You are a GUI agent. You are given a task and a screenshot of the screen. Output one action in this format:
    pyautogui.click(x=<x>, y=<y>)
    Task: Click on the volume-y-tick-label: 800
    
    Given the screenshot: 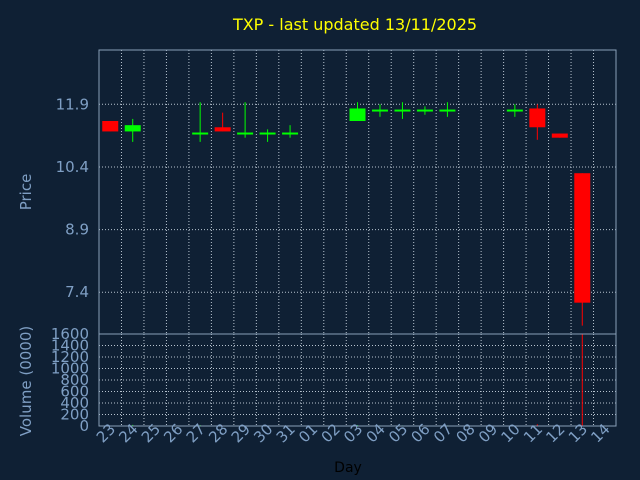 What is the action you would take?
    pyautogui.click(x=74, y=380)
    